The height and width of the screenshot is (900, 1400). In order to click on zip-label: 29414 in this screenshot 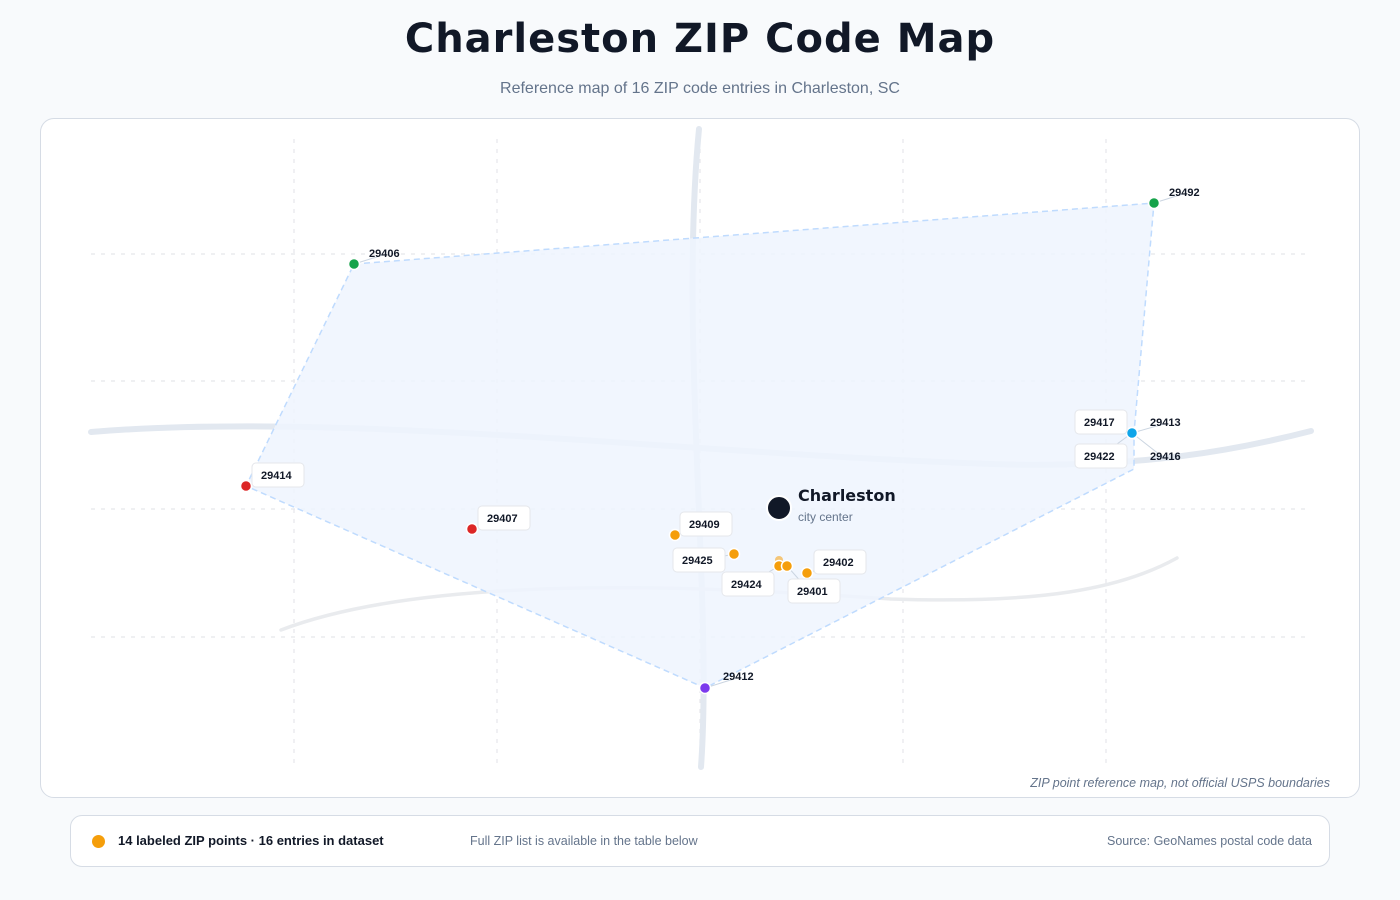, I will do `click(276, 476)`.